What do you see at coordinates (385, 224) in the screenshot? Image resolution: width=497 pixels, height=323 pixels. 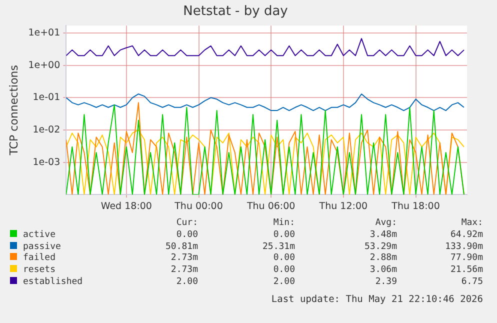 I see `text: Avg:` at bounding box center [385, 224].